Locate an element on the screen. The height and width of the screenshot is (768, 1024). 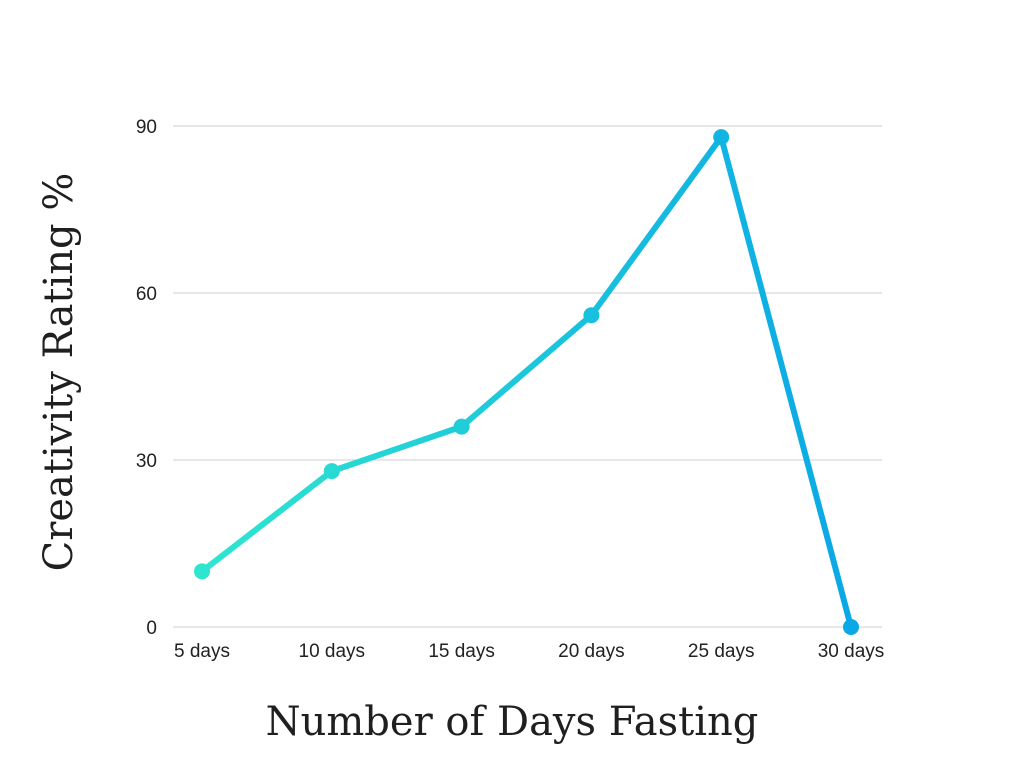
y-tick-label: 30 is located at coordinates (146, 461).